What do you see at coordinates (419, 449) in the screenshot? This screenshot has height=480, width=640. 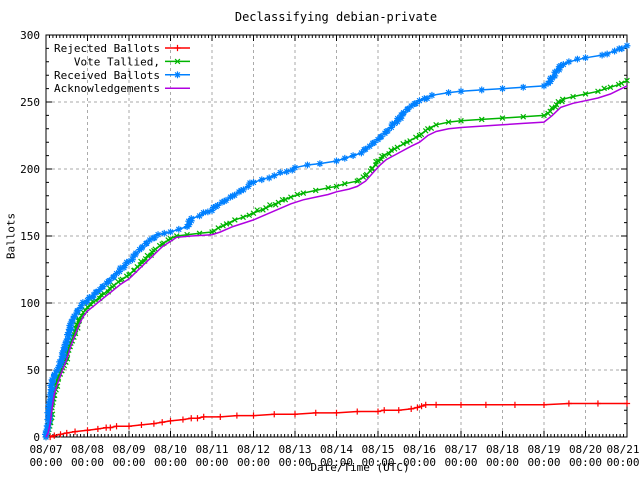 I see `x-tick-date: 08/16` at bounding box center [419, 449].